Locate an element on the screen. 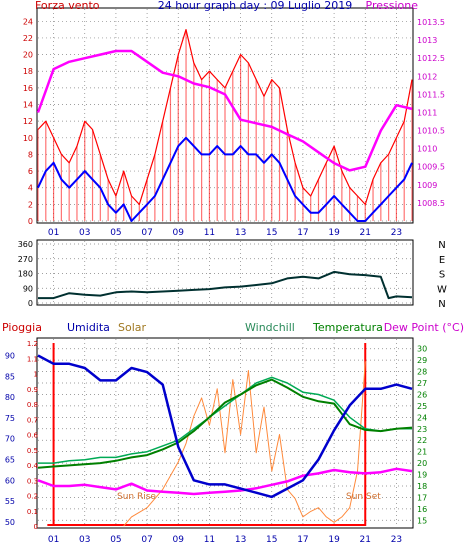 This screenshot has width=466, height=555. direction-tick-label: 90 is located at coordinates (28, 288).